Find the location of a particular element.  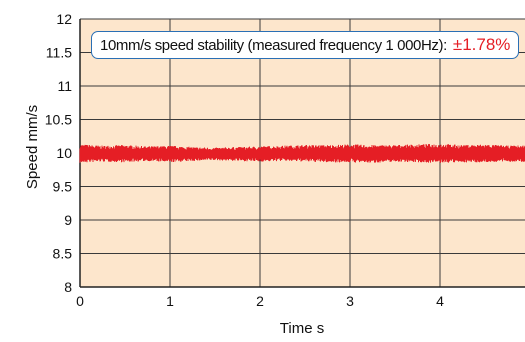

y-tick-label: 8 is located at coordinates (68, 287).